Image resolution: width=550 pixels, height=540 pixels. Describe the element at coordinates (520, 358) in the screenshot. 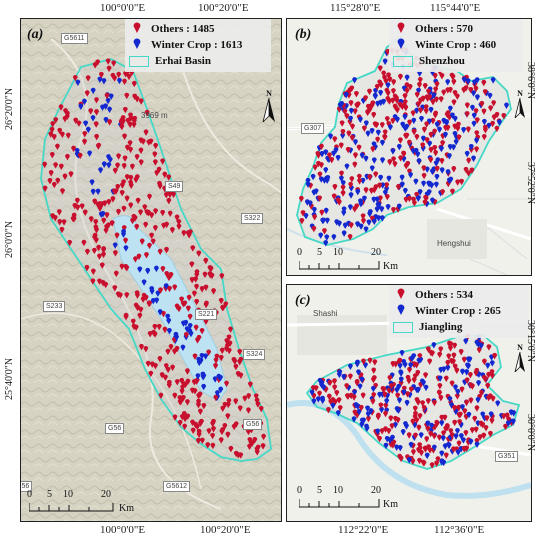

I see `north-arrow-icon: N` at that location.